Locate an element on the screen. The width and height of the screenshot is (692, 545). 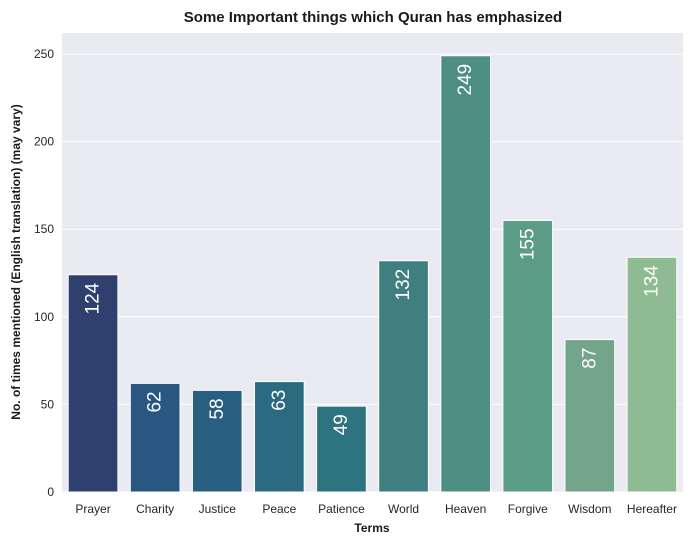
data-label-prayer: 124 is located at coordinates (93, 298).